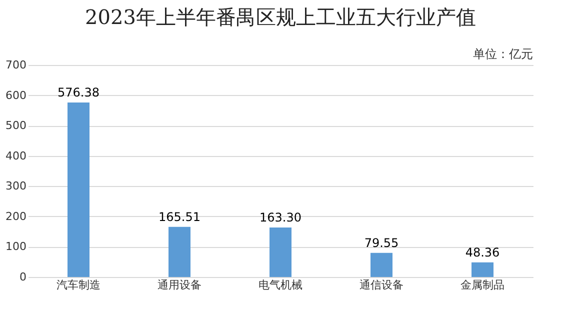 Image resolution: width=561 pixels, height=326 pixels. Describe the element at coordinates (281, 217) in the screenshot. I see `data-label: 163.30` at that location.